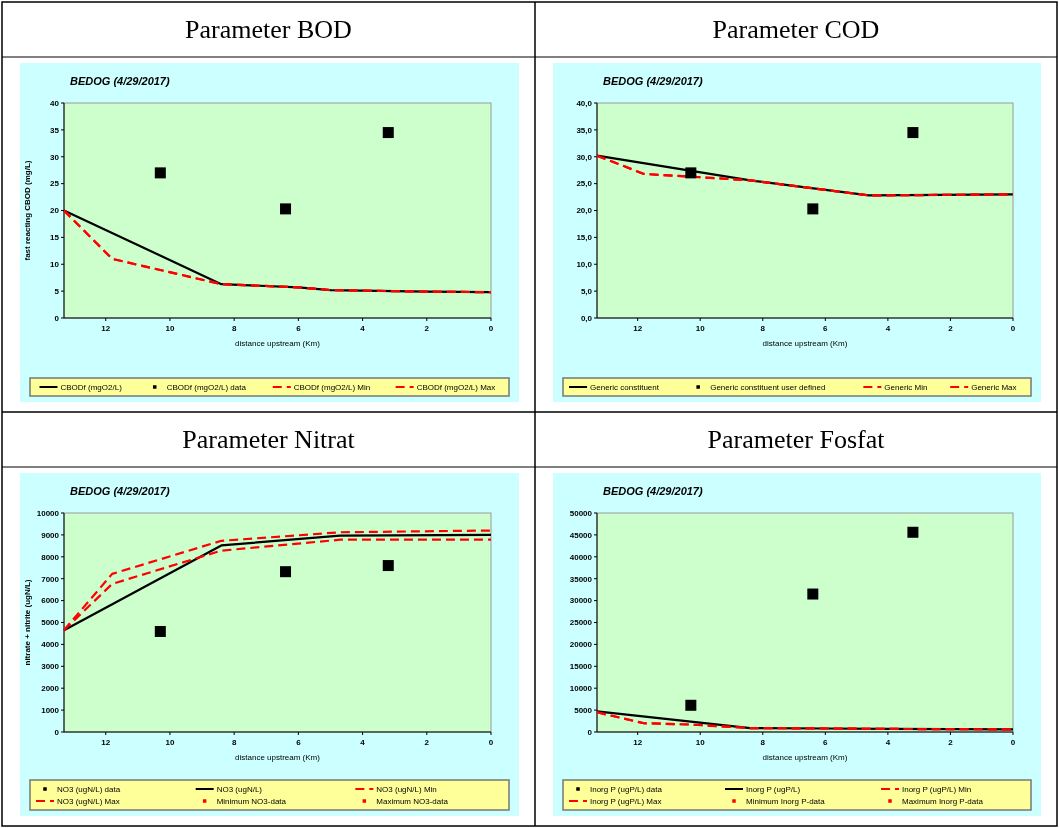 This screenshot has height=828, width=1059. Describe the element at coordinates (456, 387) in the screenshot. I see `legend-label: CBODf (mgO2/L) Max` at that location.